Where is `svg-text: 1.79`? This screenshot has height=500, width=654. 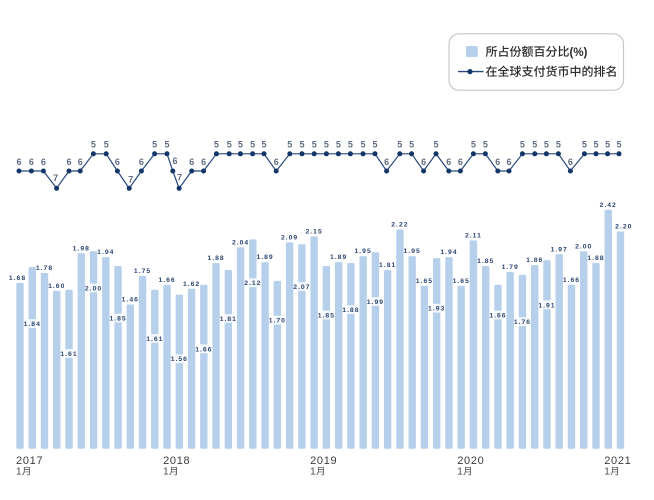 svg-text: 1.79 is located at coordinates (510, 267).